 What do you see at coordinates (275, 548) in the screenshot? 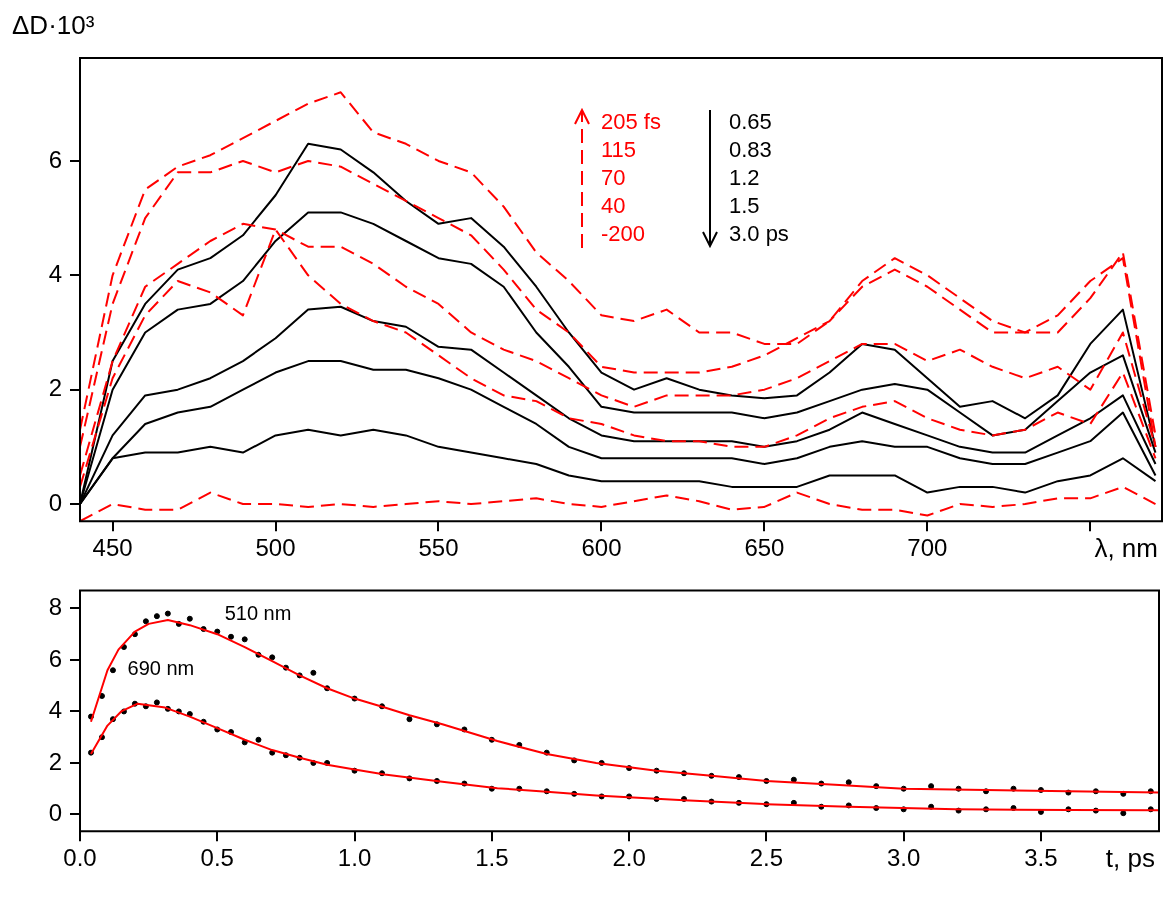
I see `x-tick-label: 500` at bounding box center [275, 548].